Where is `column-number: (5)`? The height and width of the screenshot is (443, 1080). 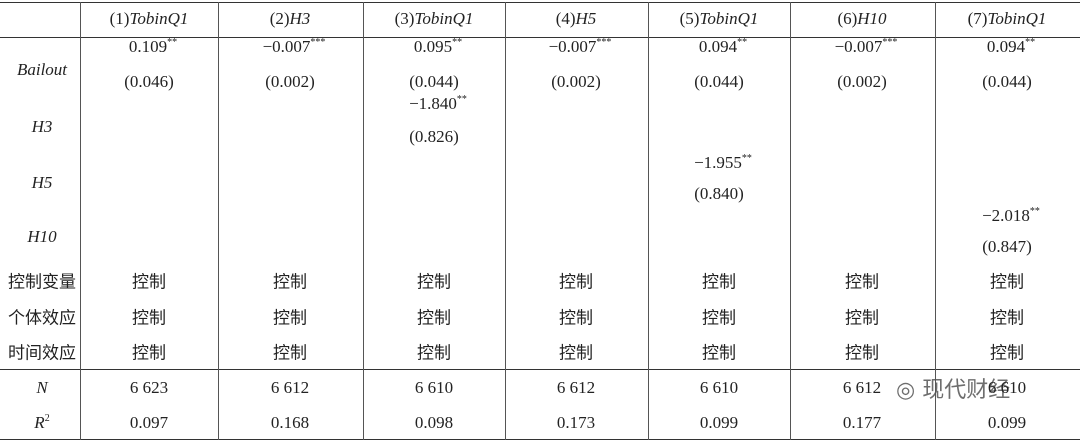 column-number: (5) is located at coordinates (689, 18).